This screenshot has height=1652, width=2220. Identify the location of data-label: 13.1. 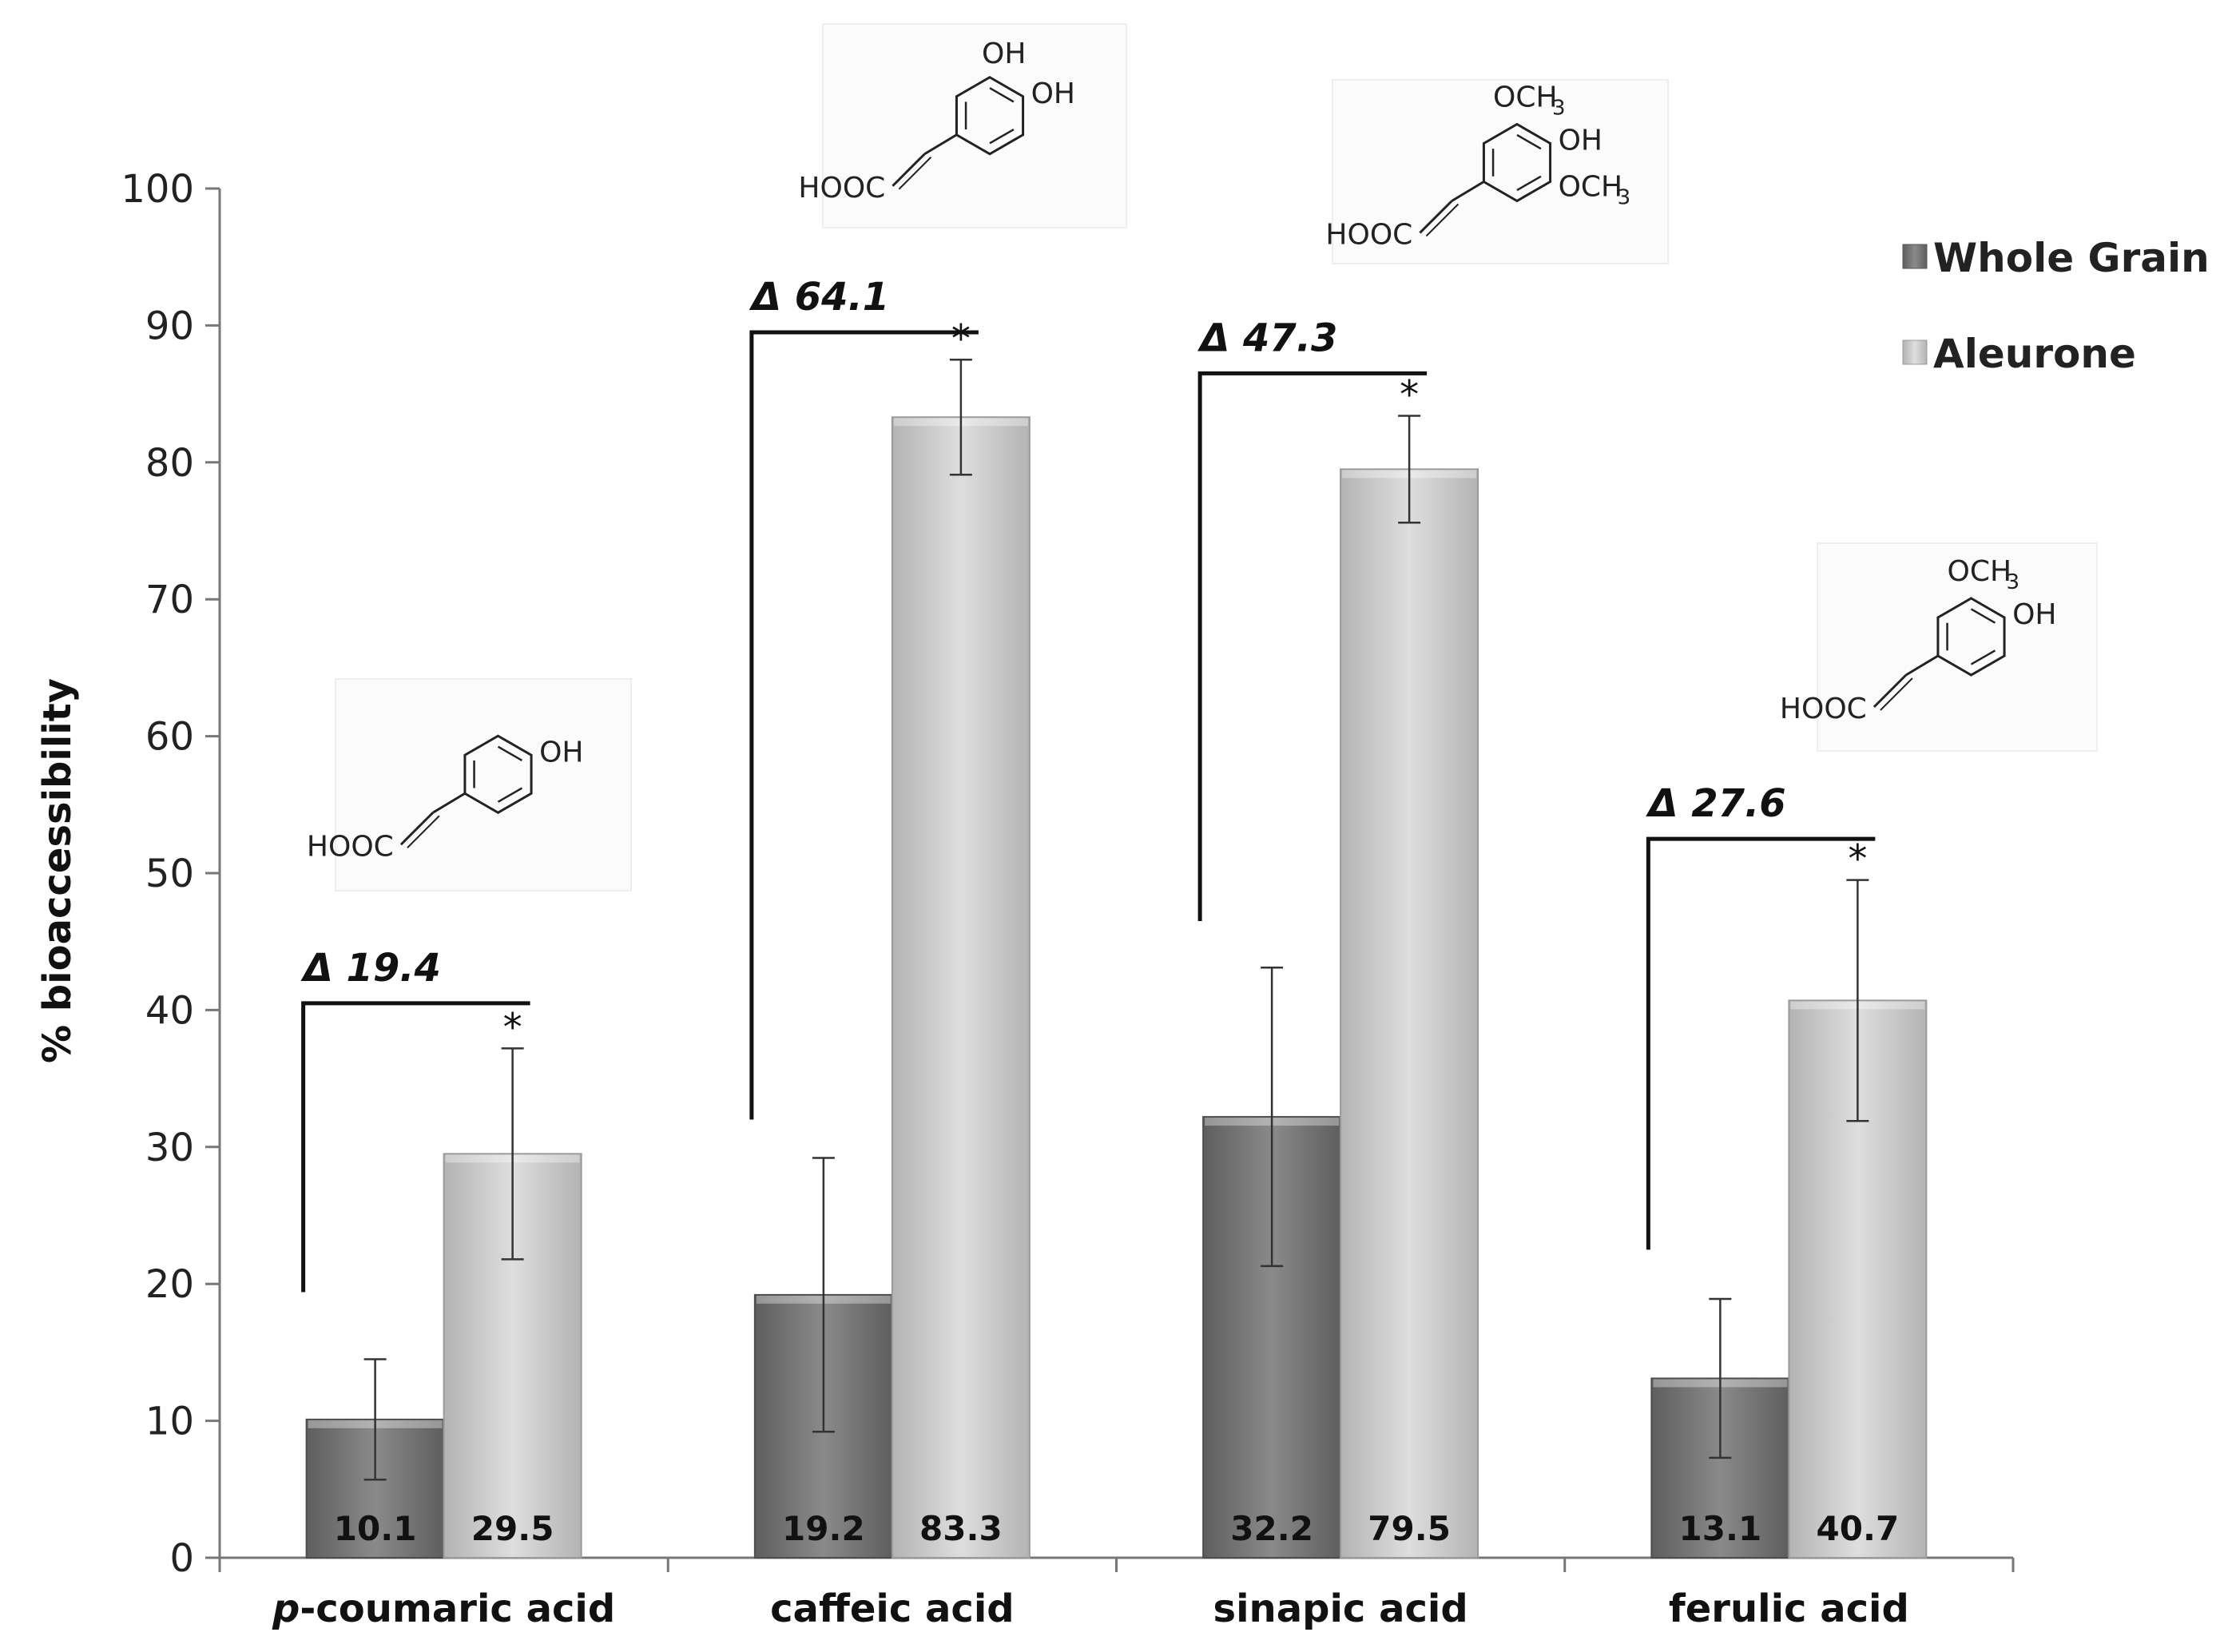
(1720, 1528).